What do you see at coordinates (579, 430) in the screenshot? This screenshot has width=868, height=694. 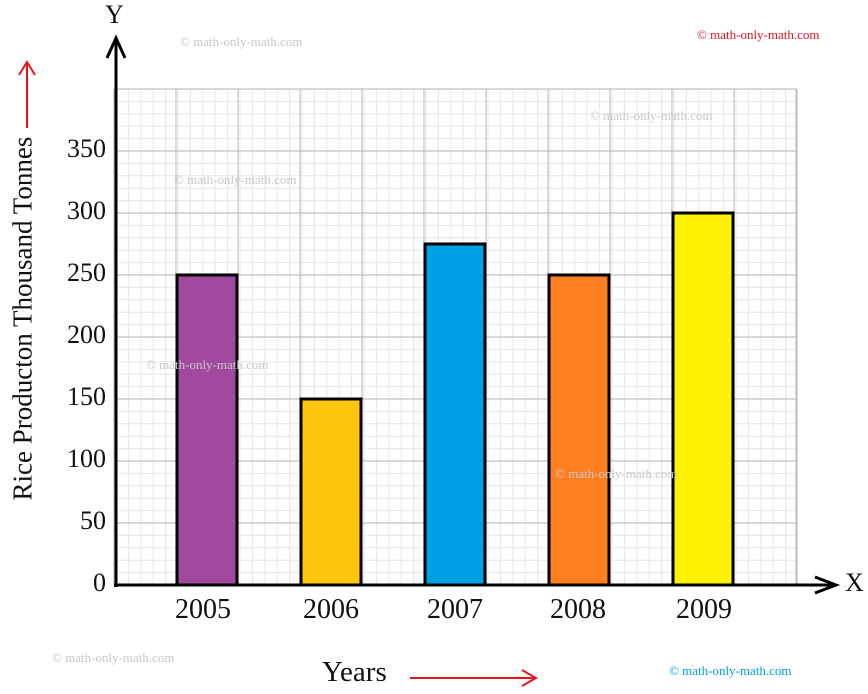 I see `bar-2008` at bounding box center [579, 430].